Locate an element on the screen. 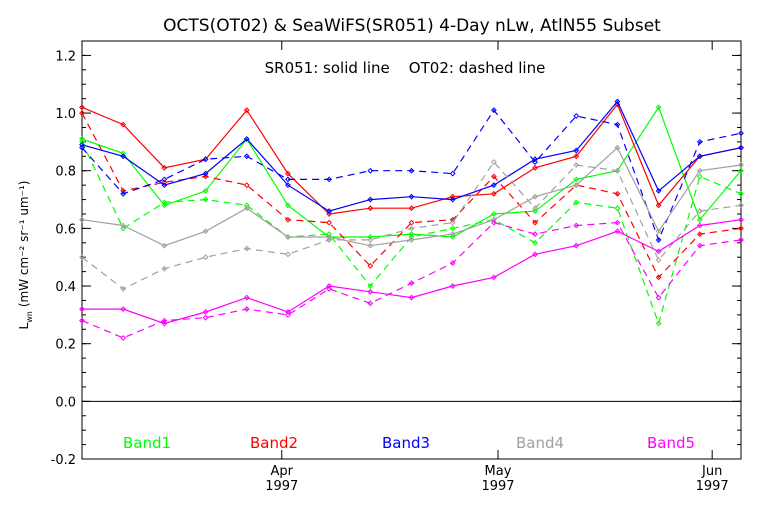 The width and height of the screenshot is (768, 512). y-tick-label: 0.6 is located at coordinates (65, 229).